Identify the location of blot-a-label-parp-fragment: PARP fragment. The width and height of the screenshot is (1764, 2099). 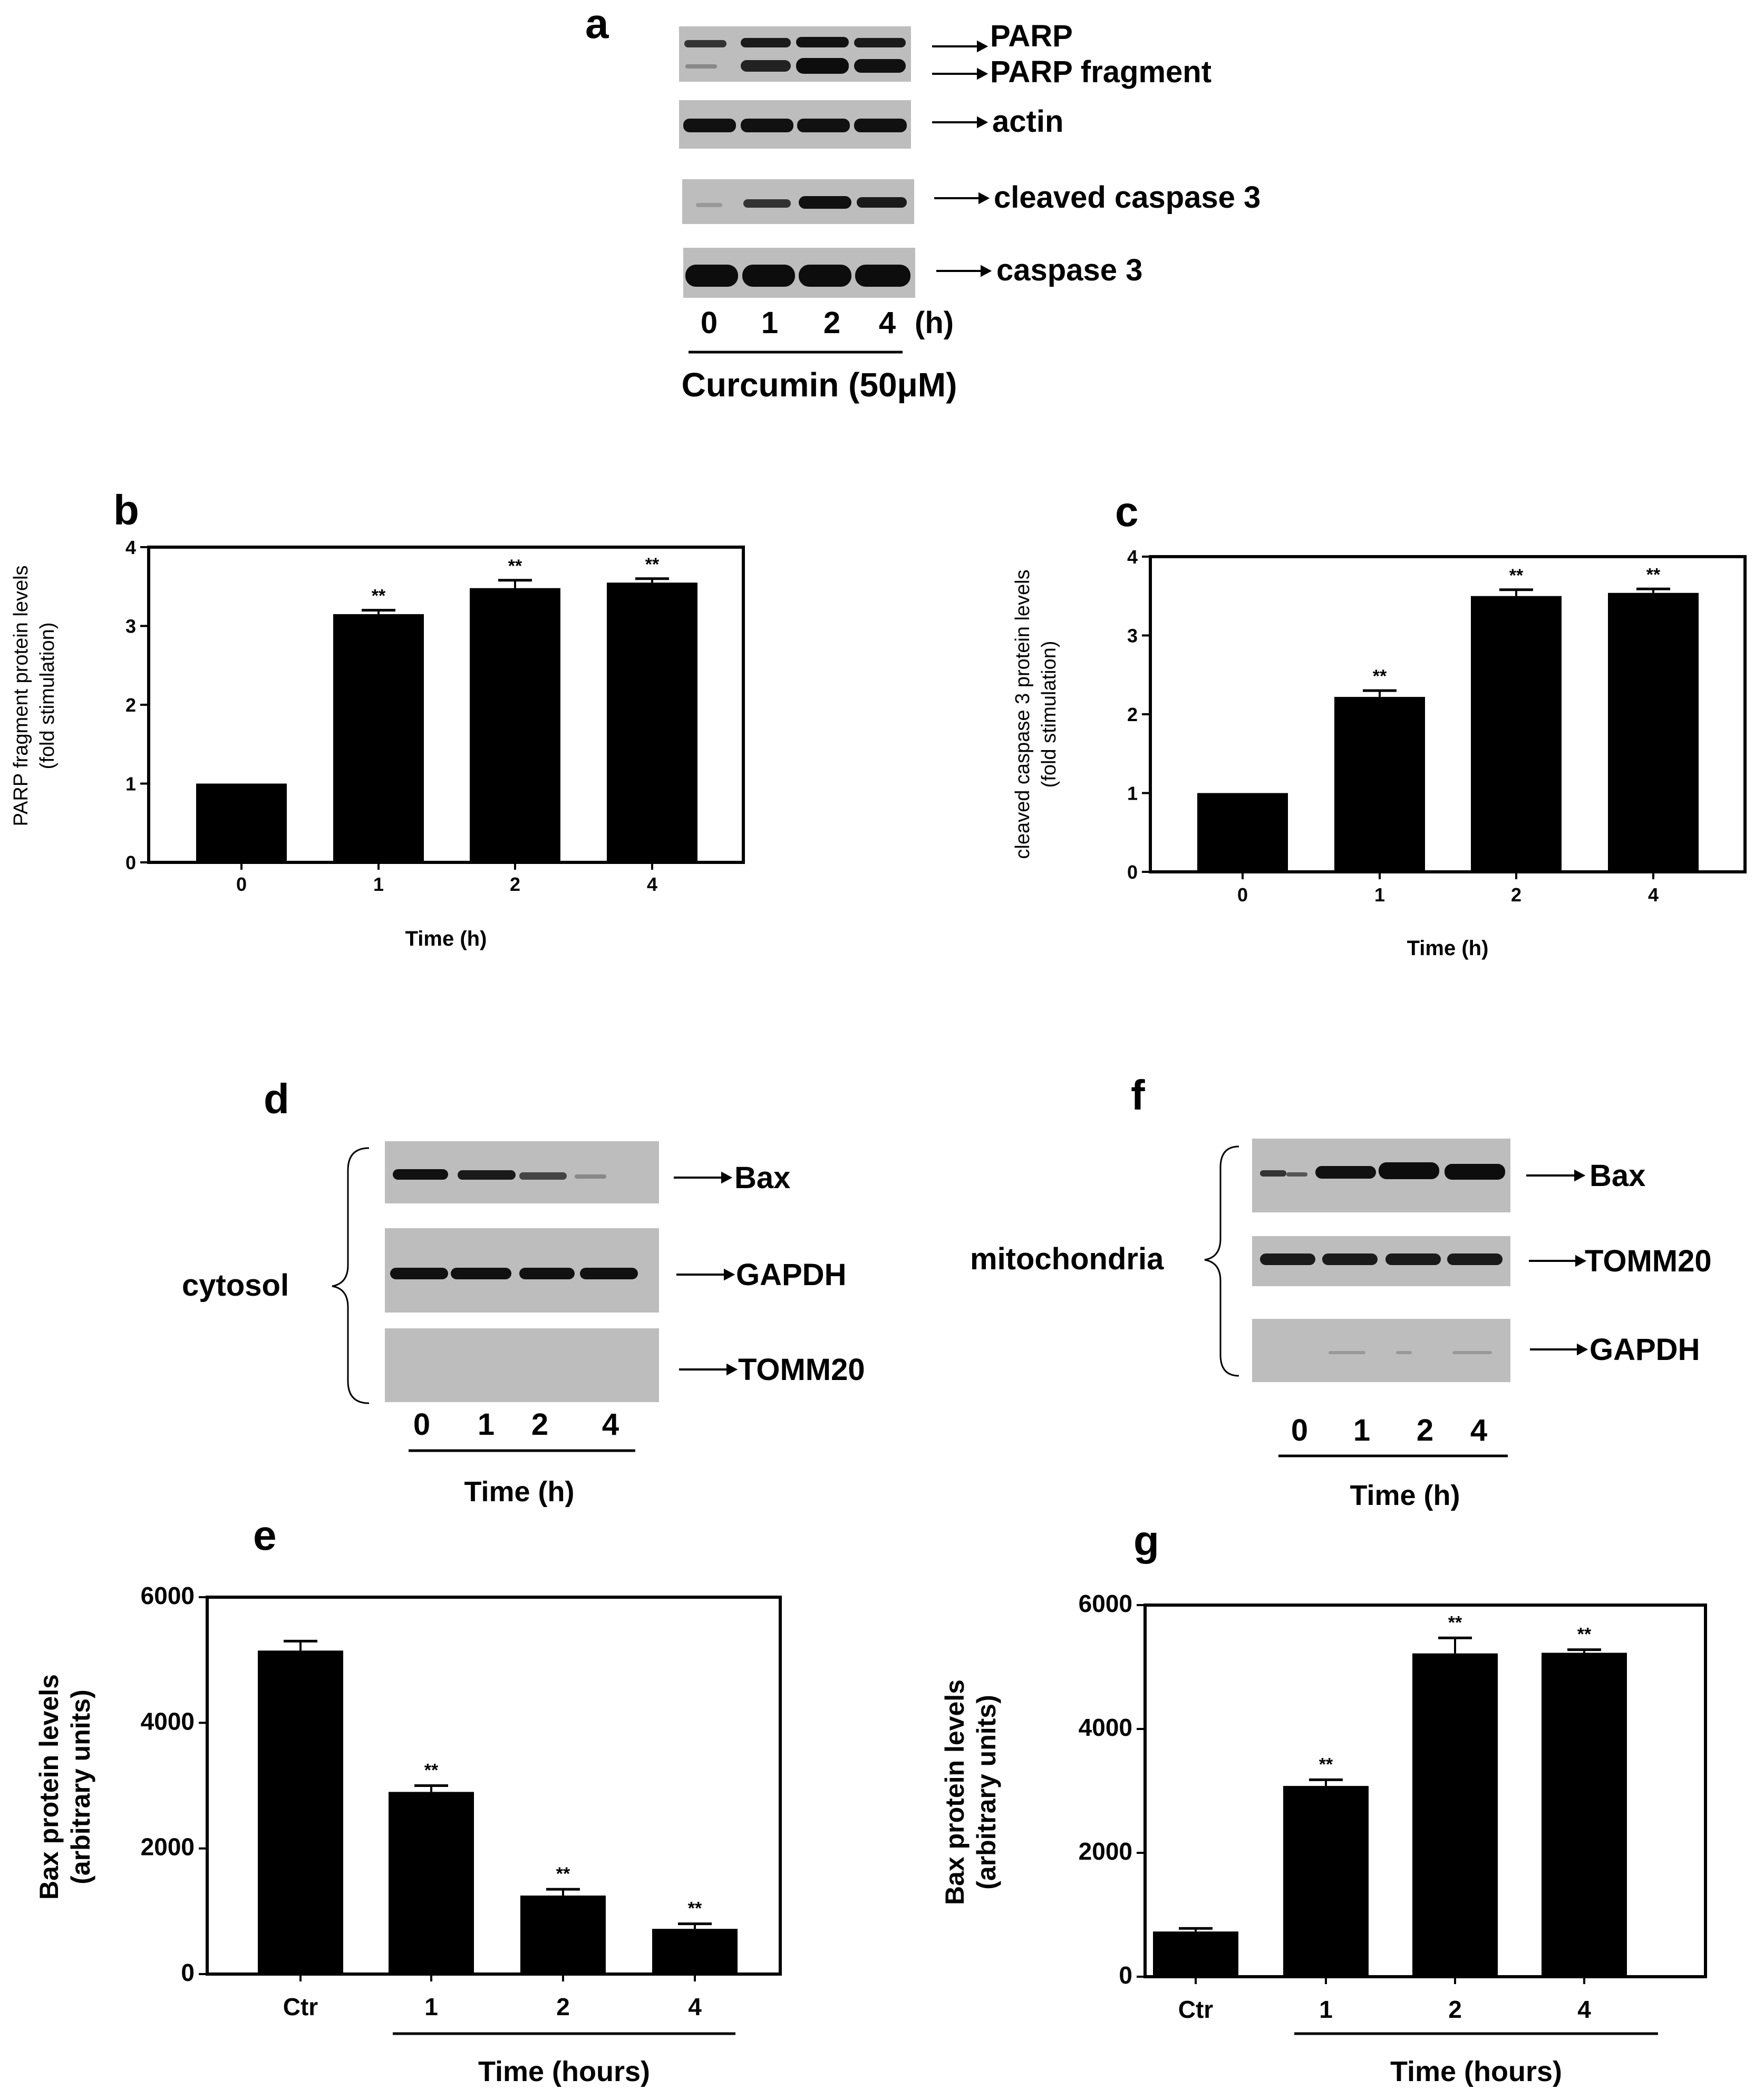
(1100, 72).